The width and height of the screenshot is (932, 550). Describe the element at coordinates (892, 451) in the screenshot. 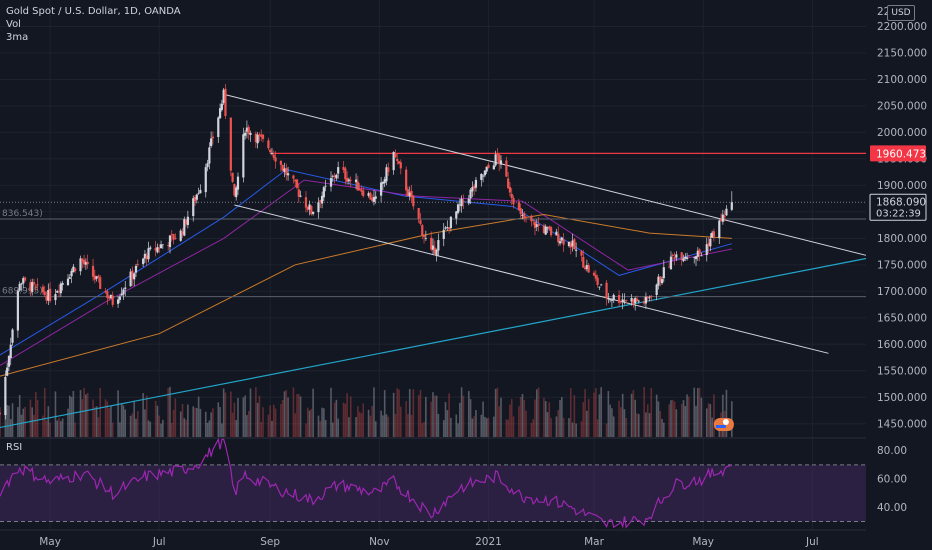

I see `rsi-tick-label: 80.00` at that location.